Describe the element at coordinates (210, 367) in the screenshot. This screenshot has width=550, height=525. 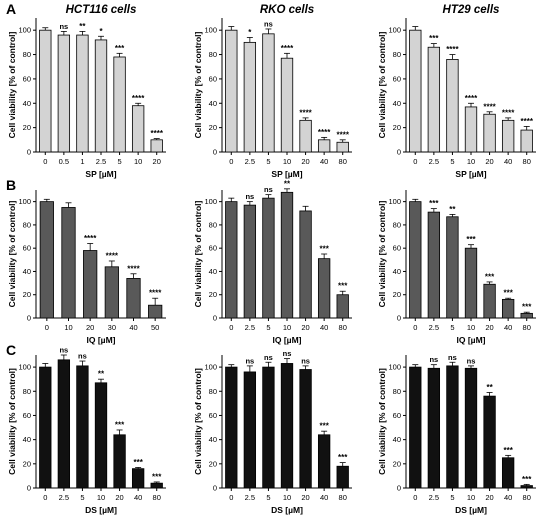
I see `y-tick-label: 100` at that location.